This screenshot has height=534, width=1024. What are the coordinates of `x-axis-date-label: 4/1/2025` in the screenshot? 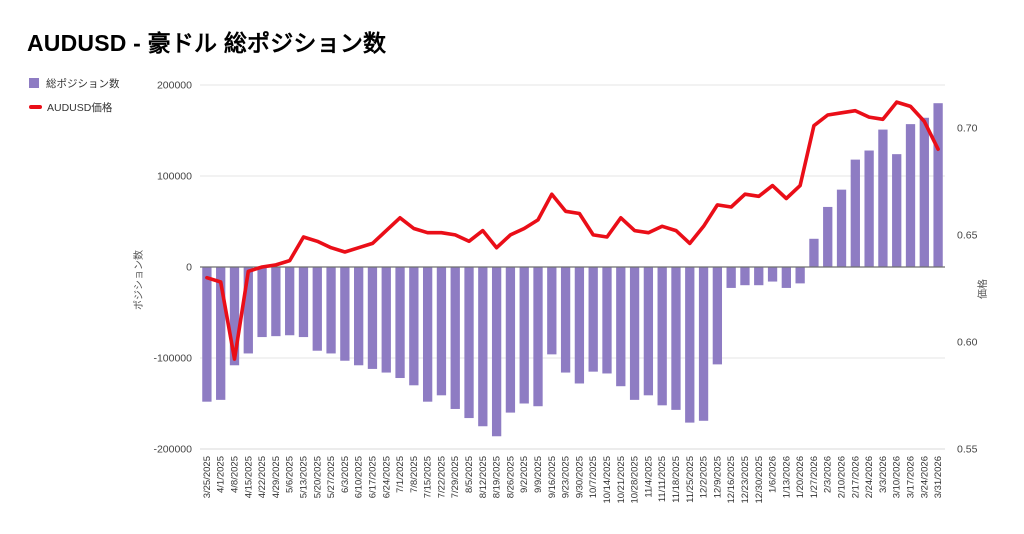 It's located at (221, 474).